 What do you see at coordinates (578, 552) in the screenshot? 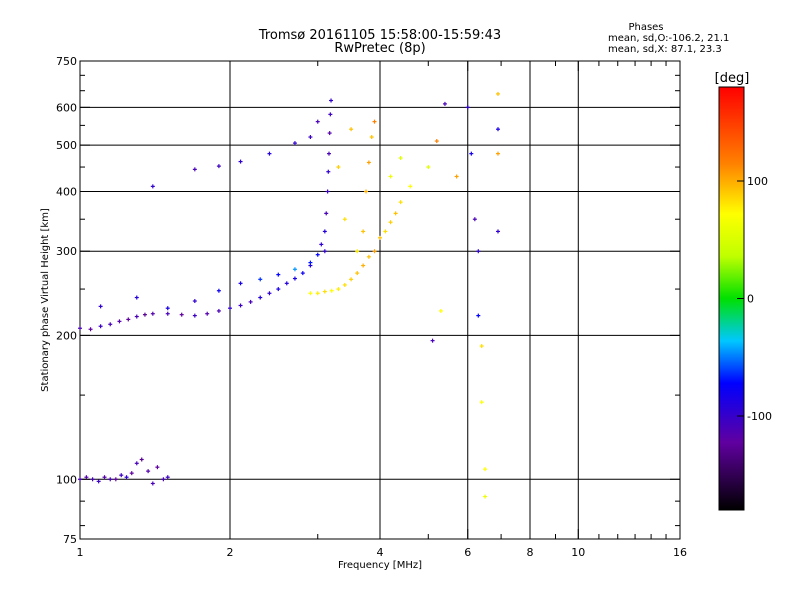
I see `x-tick-label: 10` at bounding box center [578, 552].